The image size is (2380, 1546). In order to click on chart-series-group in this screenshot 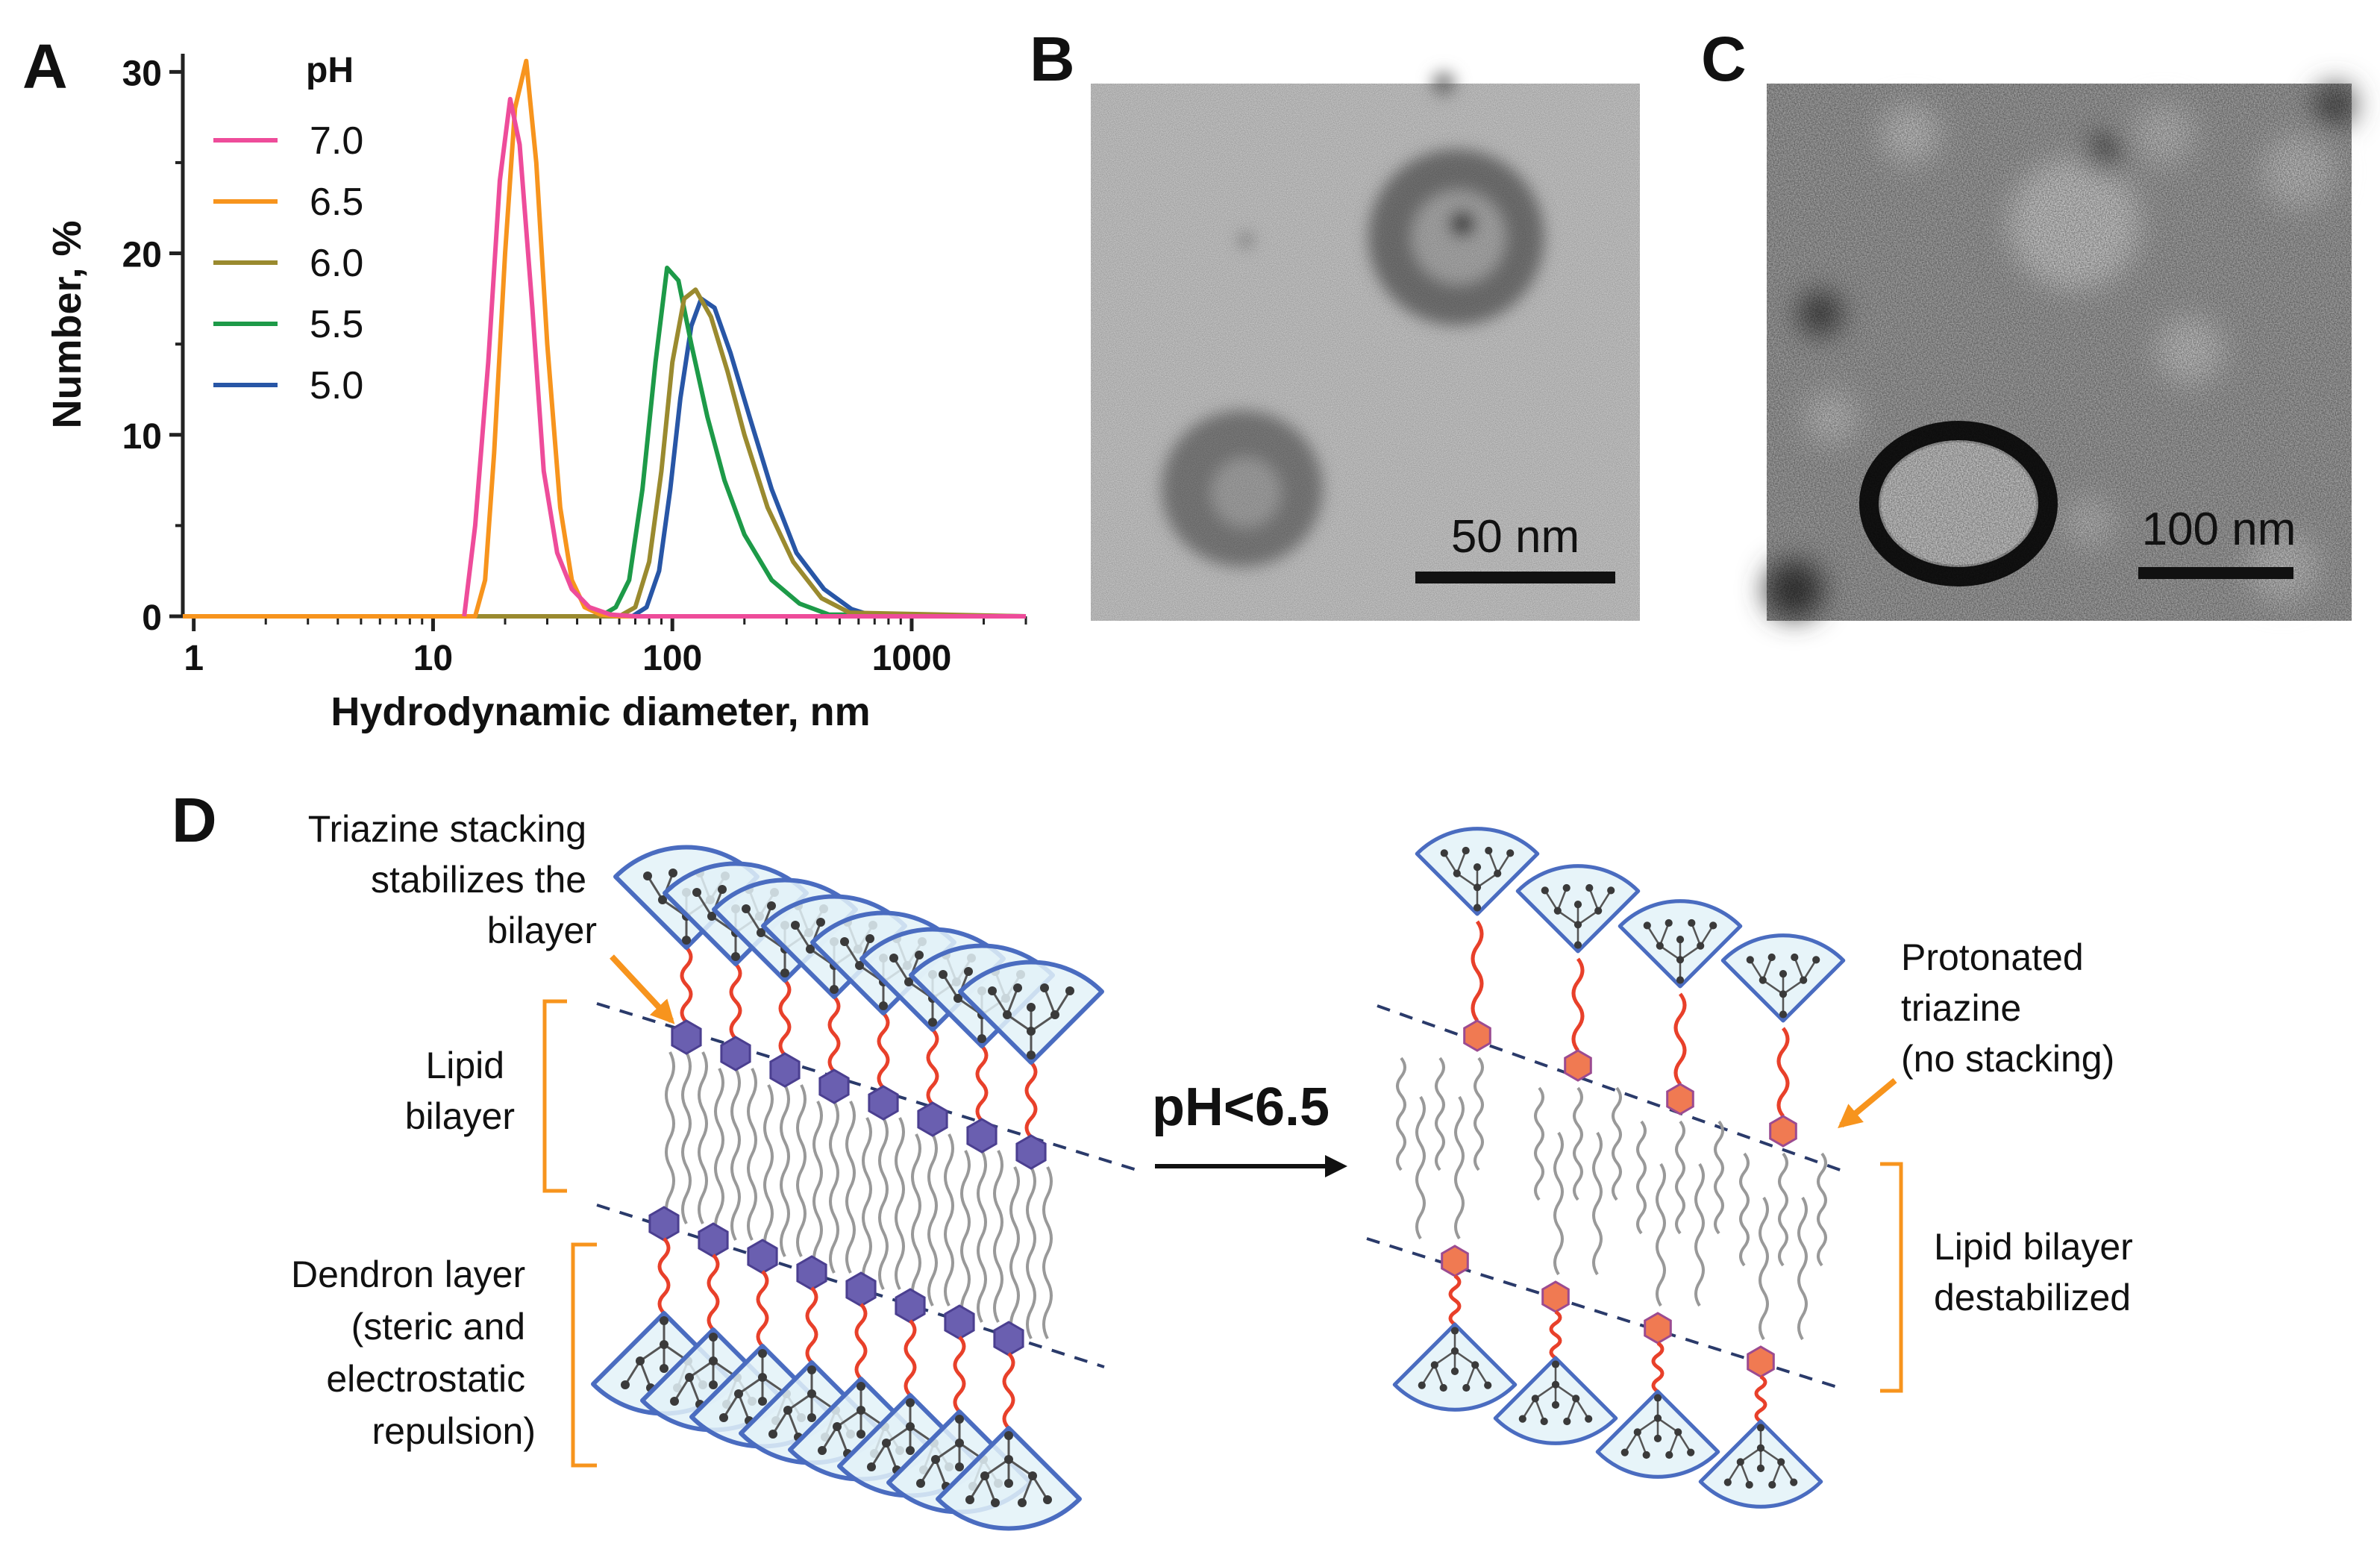, I will do `click(605, 339)`.